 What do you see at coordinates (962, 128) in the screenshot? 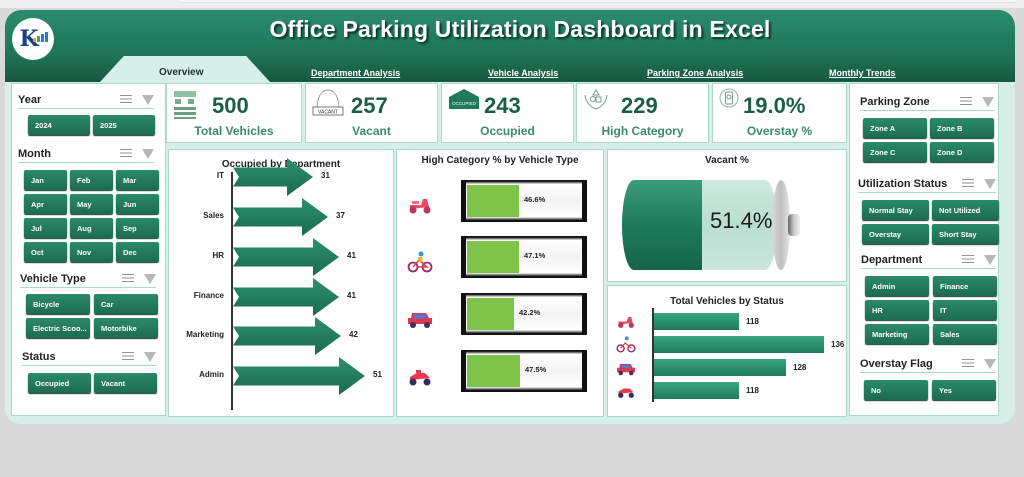
I see `slicer-zone-b: Zone B` at bounding box center [962, 128].